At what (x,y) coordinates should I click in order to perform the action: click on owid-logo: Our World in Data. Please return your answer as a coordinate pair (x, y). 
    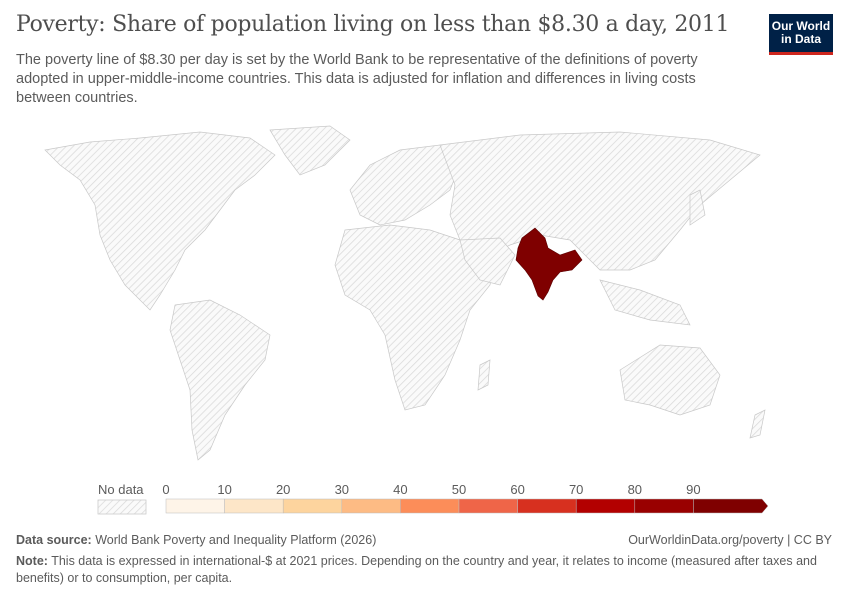
    Looking at the image, I should click on (801, 34).